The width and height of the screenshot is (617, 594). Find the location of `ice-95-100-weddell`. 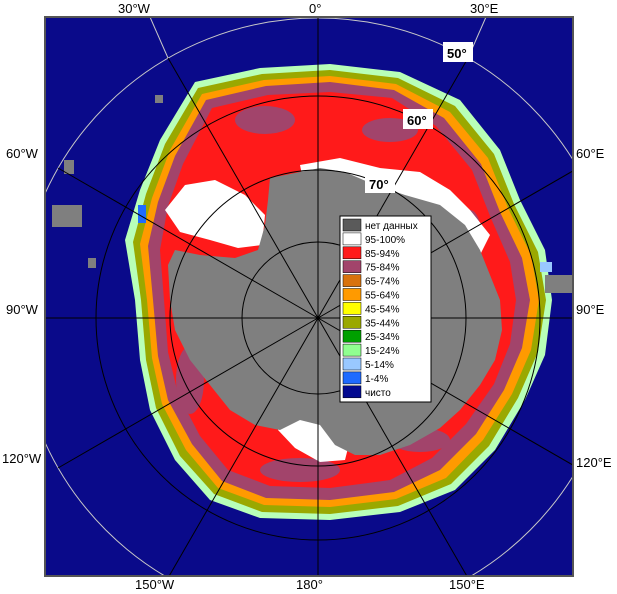

ice-95-100-weddell is located at coordinates (215, 214).